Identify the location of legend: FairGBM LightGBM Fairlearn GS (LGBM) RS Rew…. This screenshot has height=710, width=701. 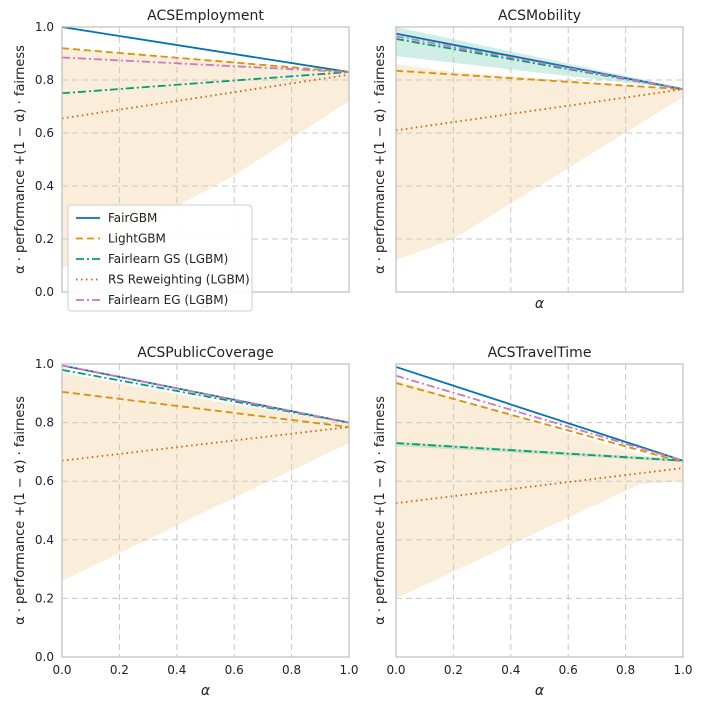
(160, 258).